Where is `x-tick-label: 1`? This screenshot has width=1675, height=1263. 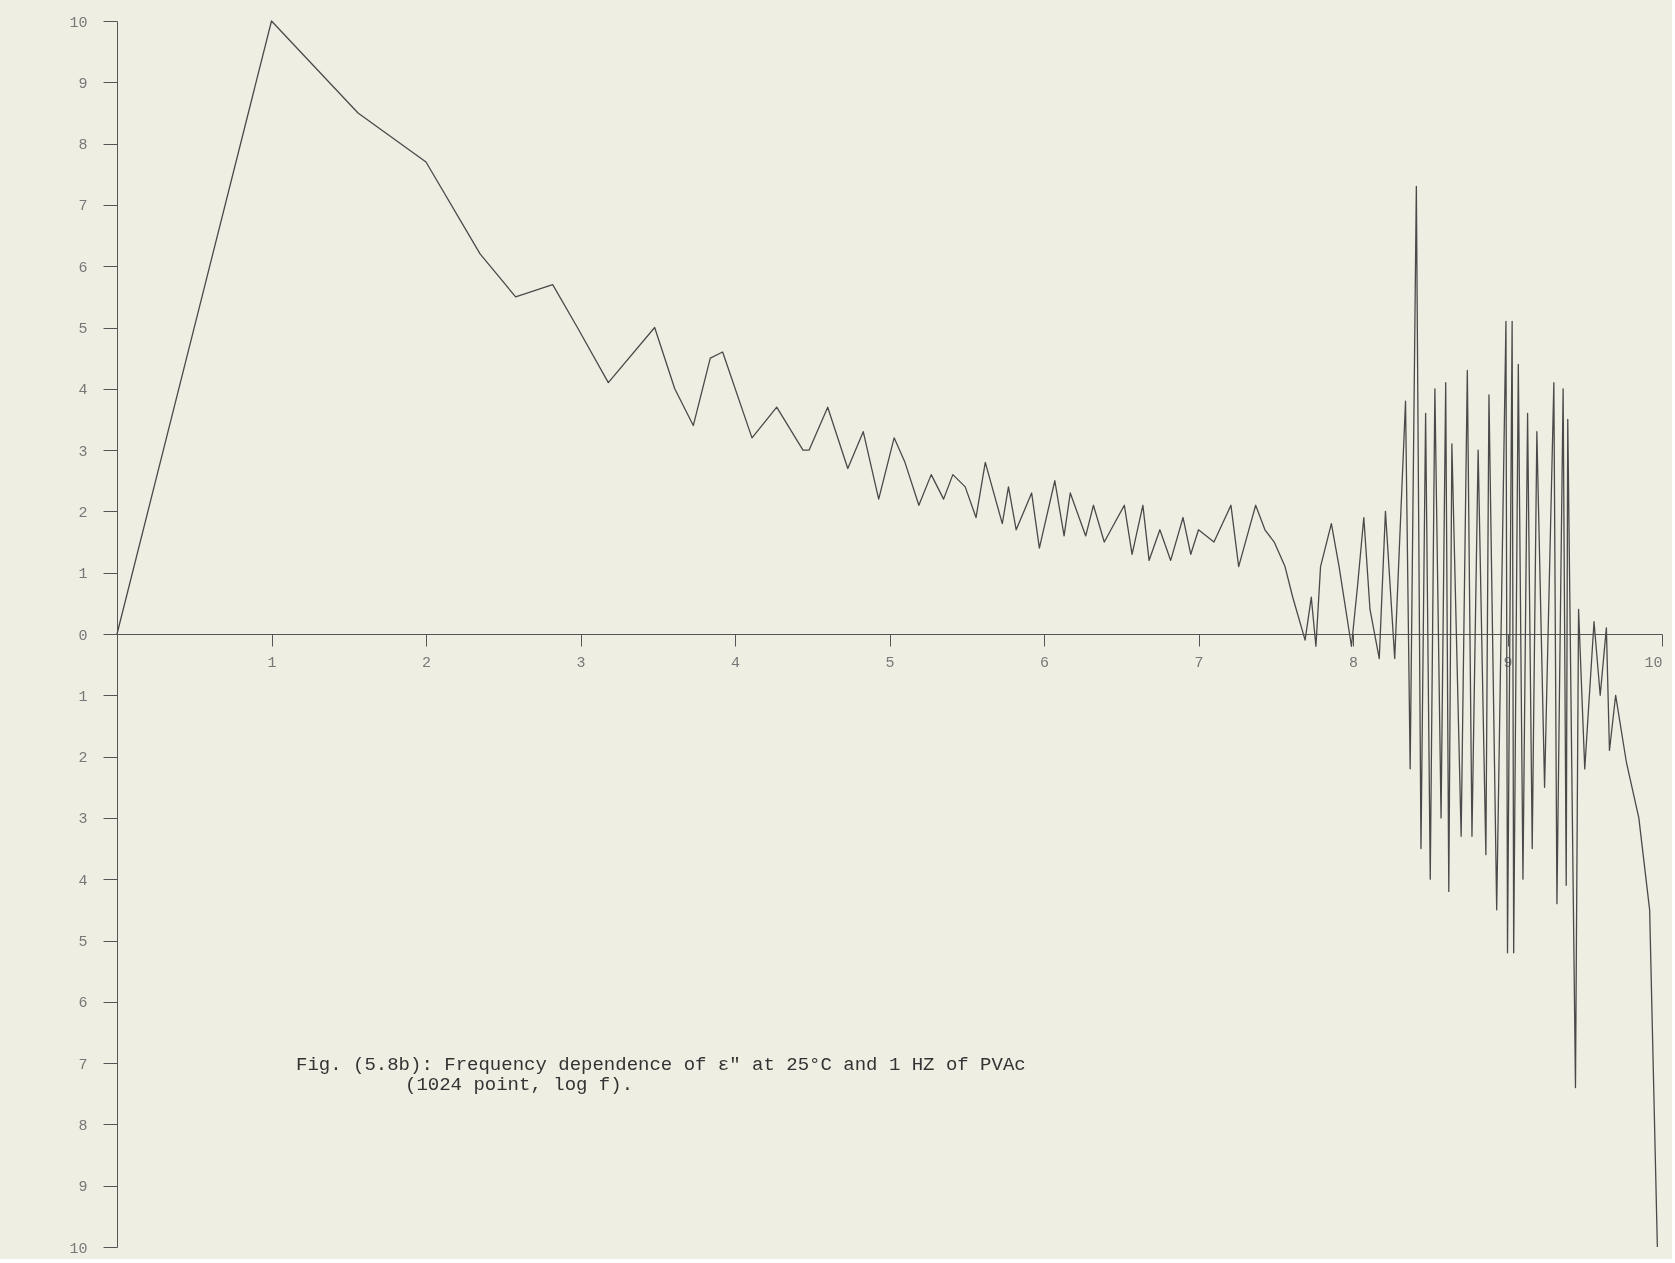 x-tick-label: 1 is located at coordinates (272, 663).